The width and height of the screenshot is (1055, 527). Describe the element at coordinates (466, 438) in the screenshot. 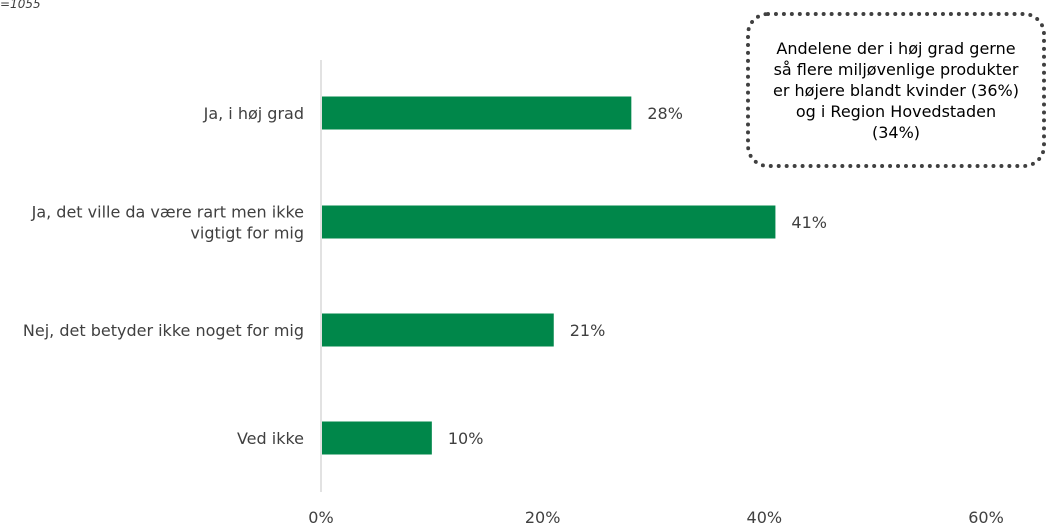

I see `data-label: 10%` at that location.